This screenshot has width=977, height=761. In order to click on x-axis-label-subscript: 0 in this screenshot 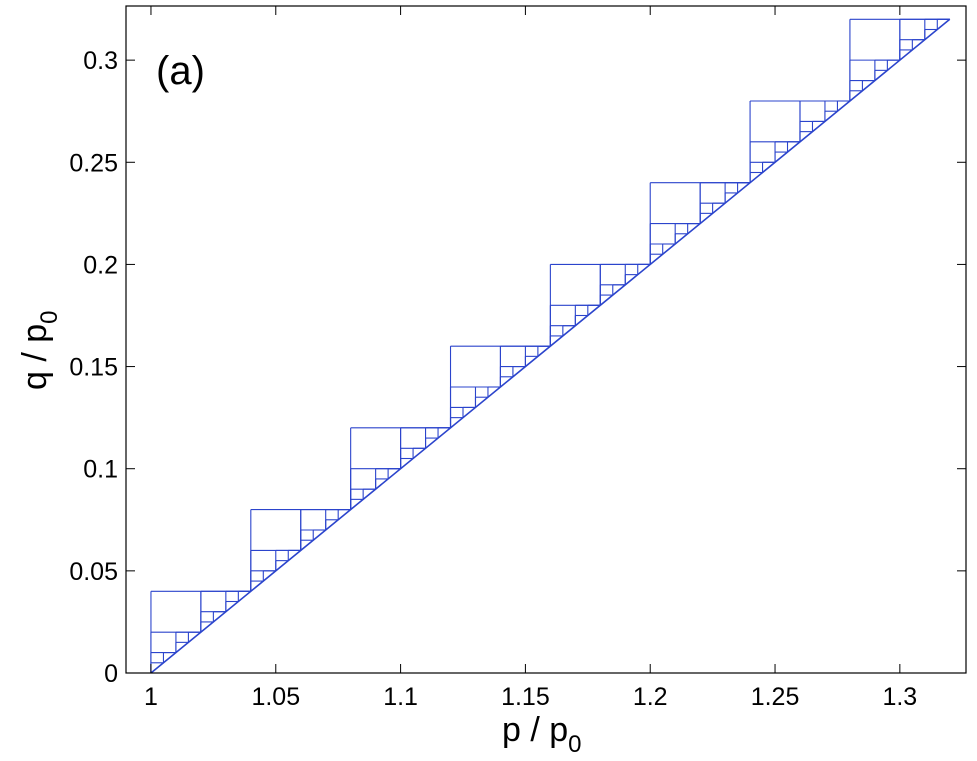, I will do `click(574, 744)`.